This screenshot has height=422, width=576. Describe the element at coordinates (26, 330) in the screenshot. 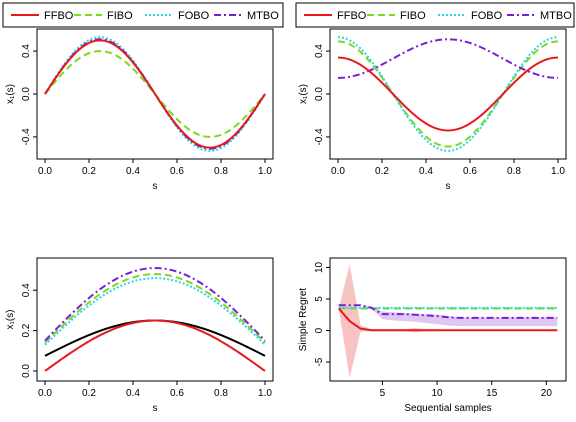

I see `y-tick-label: 0.2` at that location.